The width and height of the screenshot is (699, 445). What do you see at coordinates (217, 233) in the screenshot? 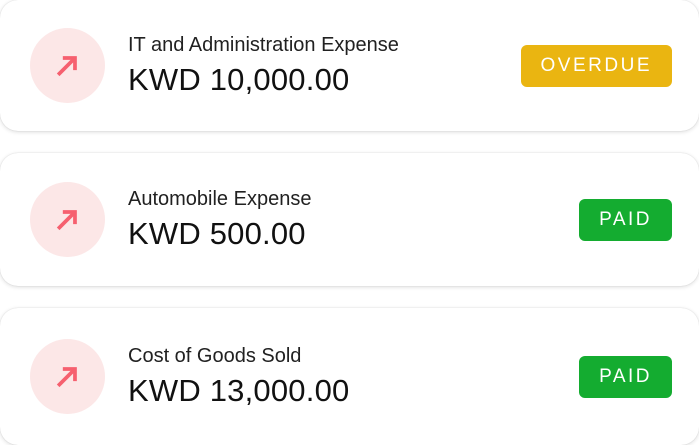
I see `expense-amount: KWD 500.00` at bounding box center [217, 233].